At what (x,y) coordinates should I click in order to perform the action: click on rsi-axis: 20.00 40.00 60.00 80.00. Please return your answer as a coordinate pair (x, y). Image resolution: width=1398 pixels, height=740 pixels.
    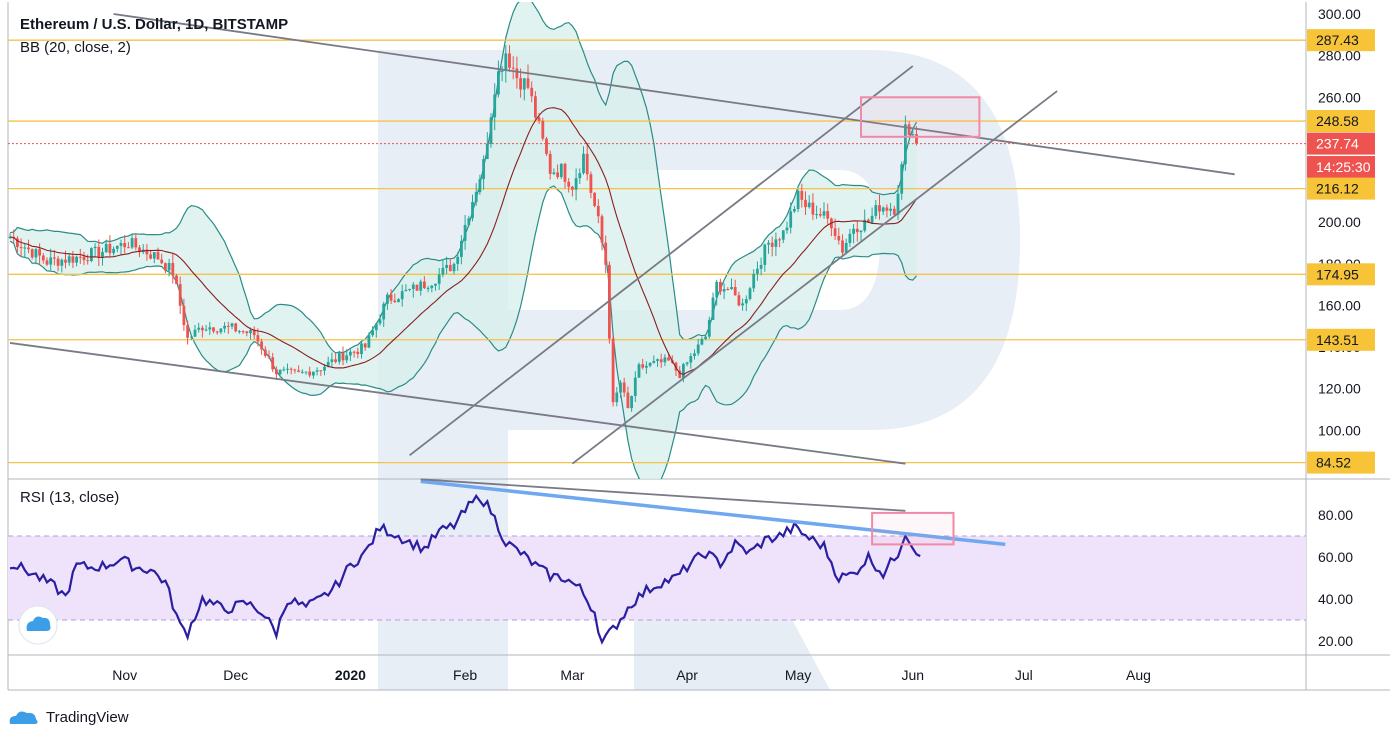
    Looking at the image, I should click on (1335, 578).